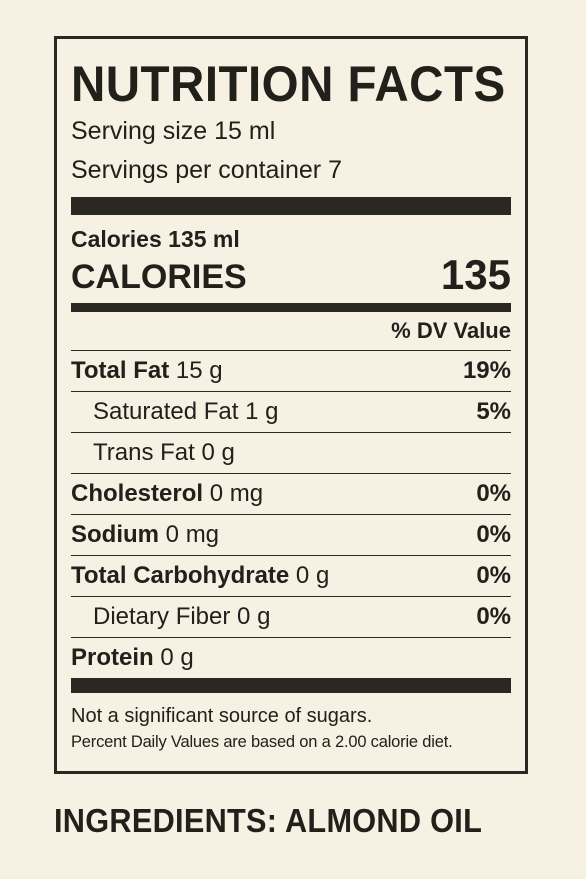 The image size is (586, 879). I want to click on nutrient-amount: 15 g, so click(199, 370).